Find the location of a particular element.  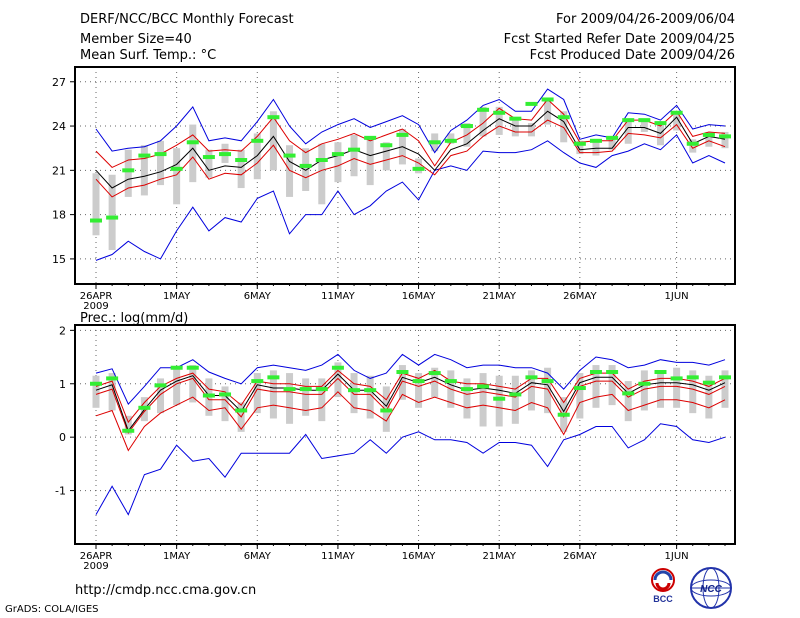

start-date: Fcst Started Refer Date 2009/04/25 is located at coordinates (619, 39).